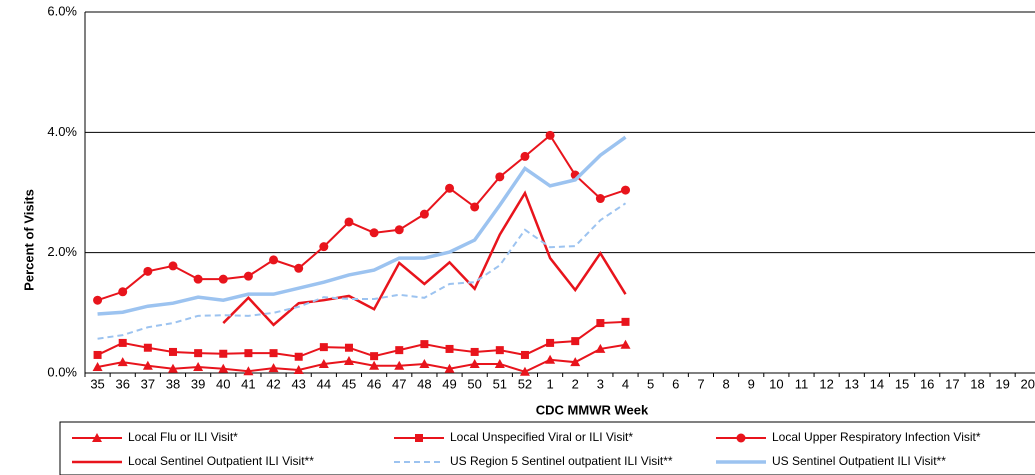 The height and width of the screenshot is (475, 1035). What do you see at coordinates (802, 383) in the screenshot?
I see `x-tick-label: 11` at bounding box center [802, 383].